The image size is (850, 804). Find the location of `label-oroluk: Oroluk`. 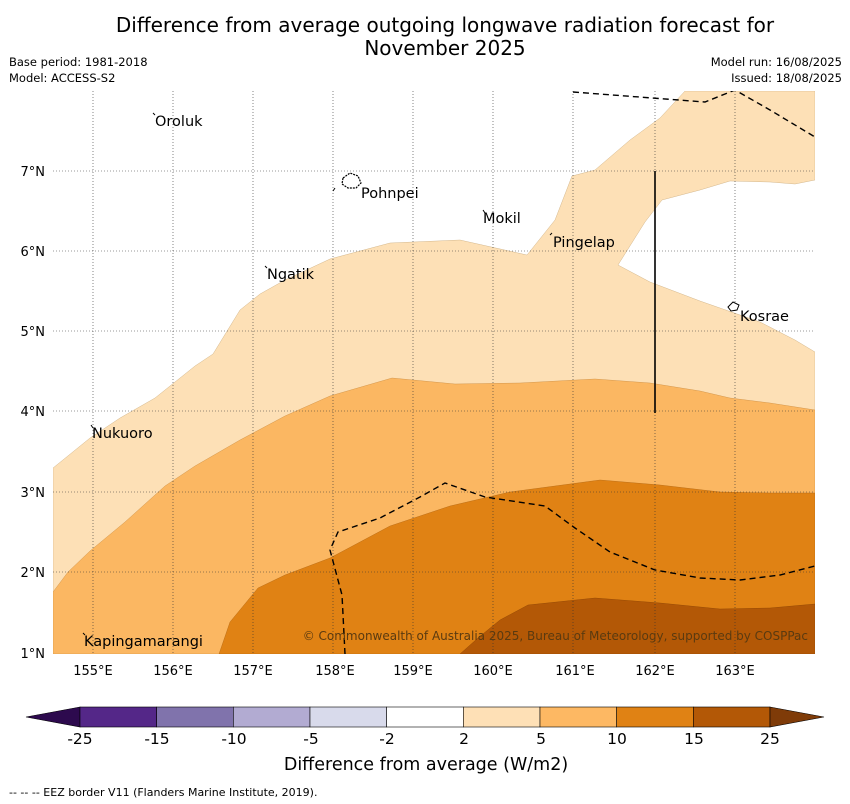

label-oroluk: Oroluk is located at coordinates (179, 122).